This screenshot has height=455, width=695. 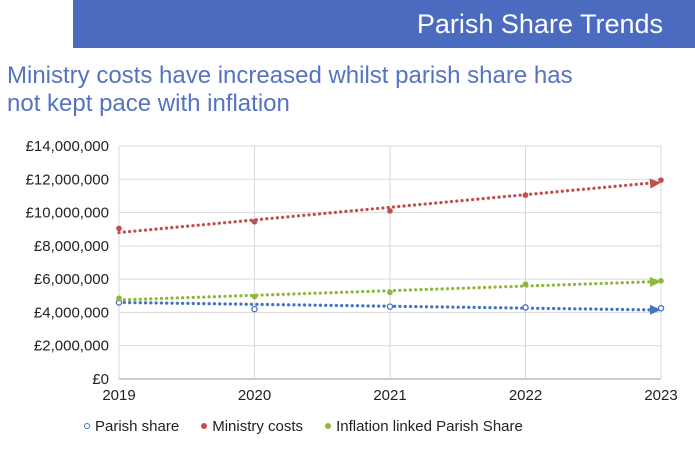 What do you see at coordinates (389, 395) in the screenshot?
I see `x-tick-label-2: 2021` at bounding box center [389, 395].